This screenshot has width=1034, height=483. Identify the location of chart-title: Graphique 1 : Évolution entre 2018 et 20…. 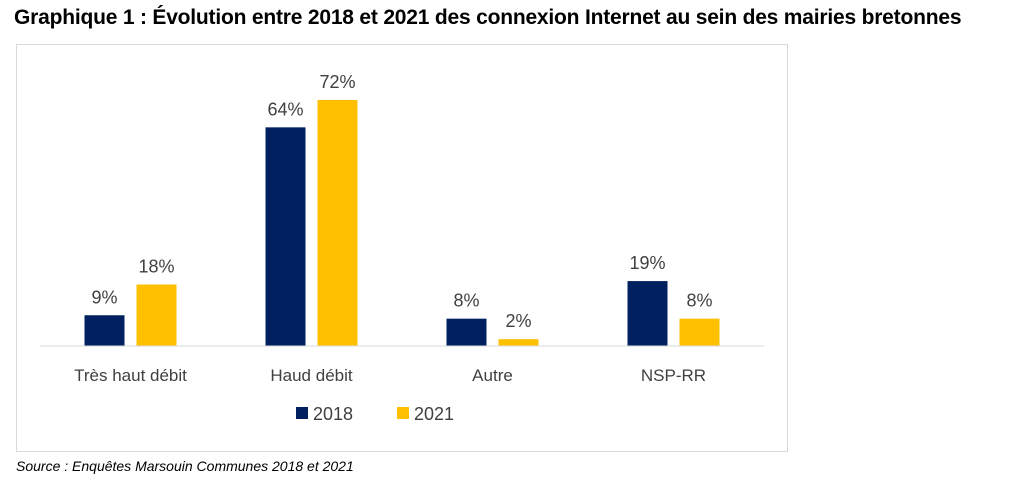
(488, 17).